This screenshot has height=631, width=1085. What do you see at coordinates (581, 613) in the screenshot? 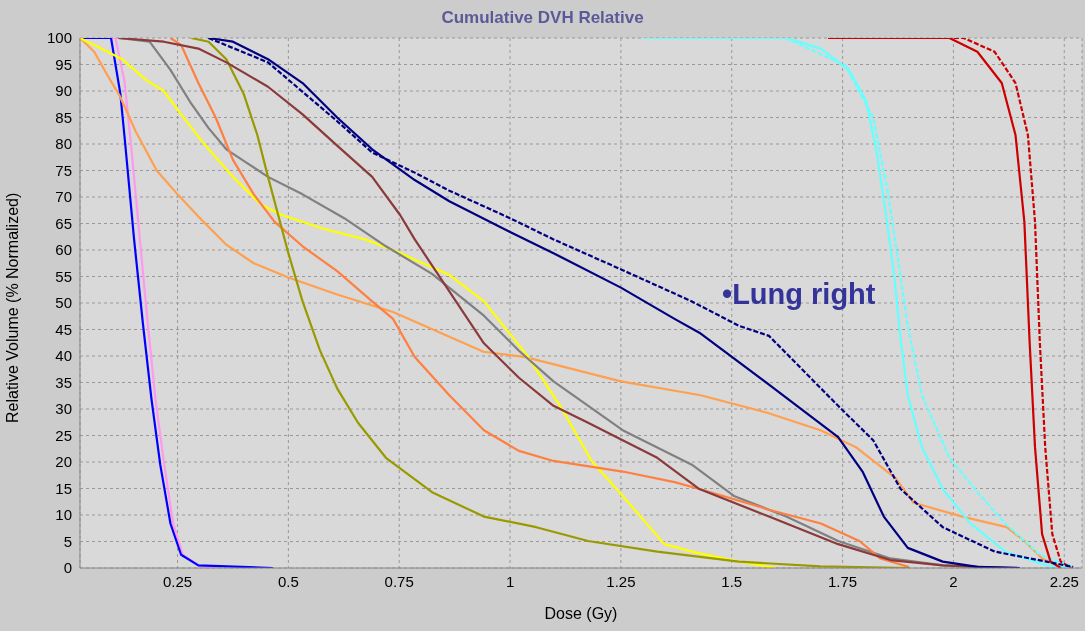
I see `x-axis-title: Dose (Gy)` at bounding box center [581, 613].